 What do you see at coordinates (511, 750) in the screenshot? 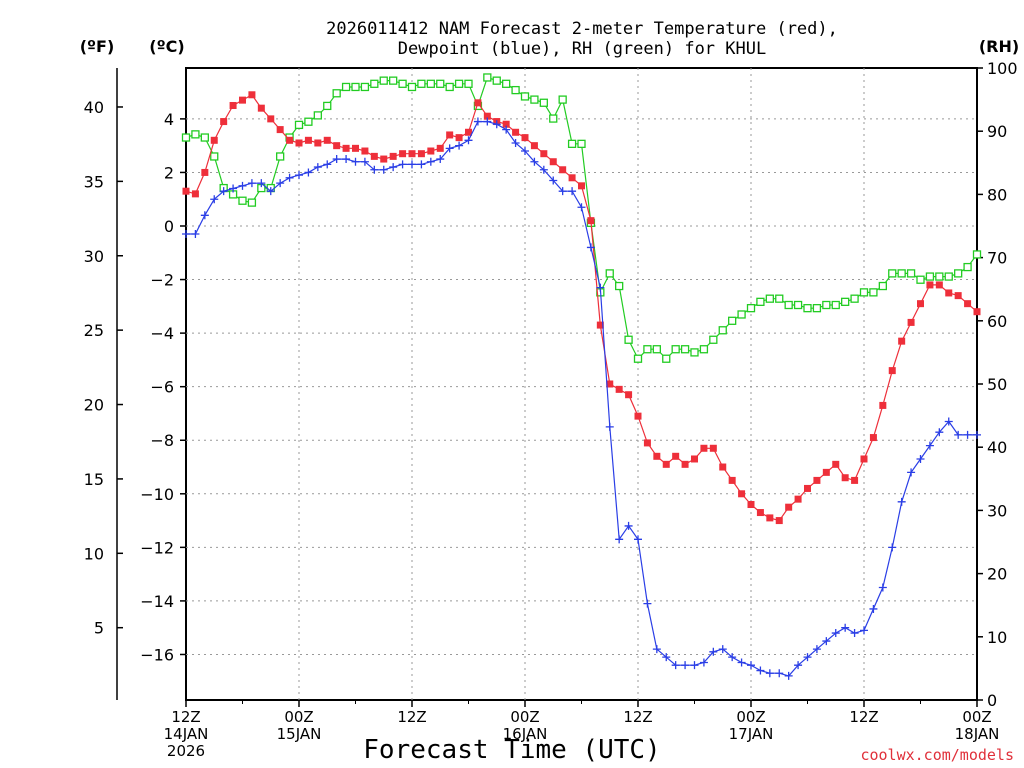
I see `x-axis-label: Forecast Time (UTC)` at bounding box center [511, 750].